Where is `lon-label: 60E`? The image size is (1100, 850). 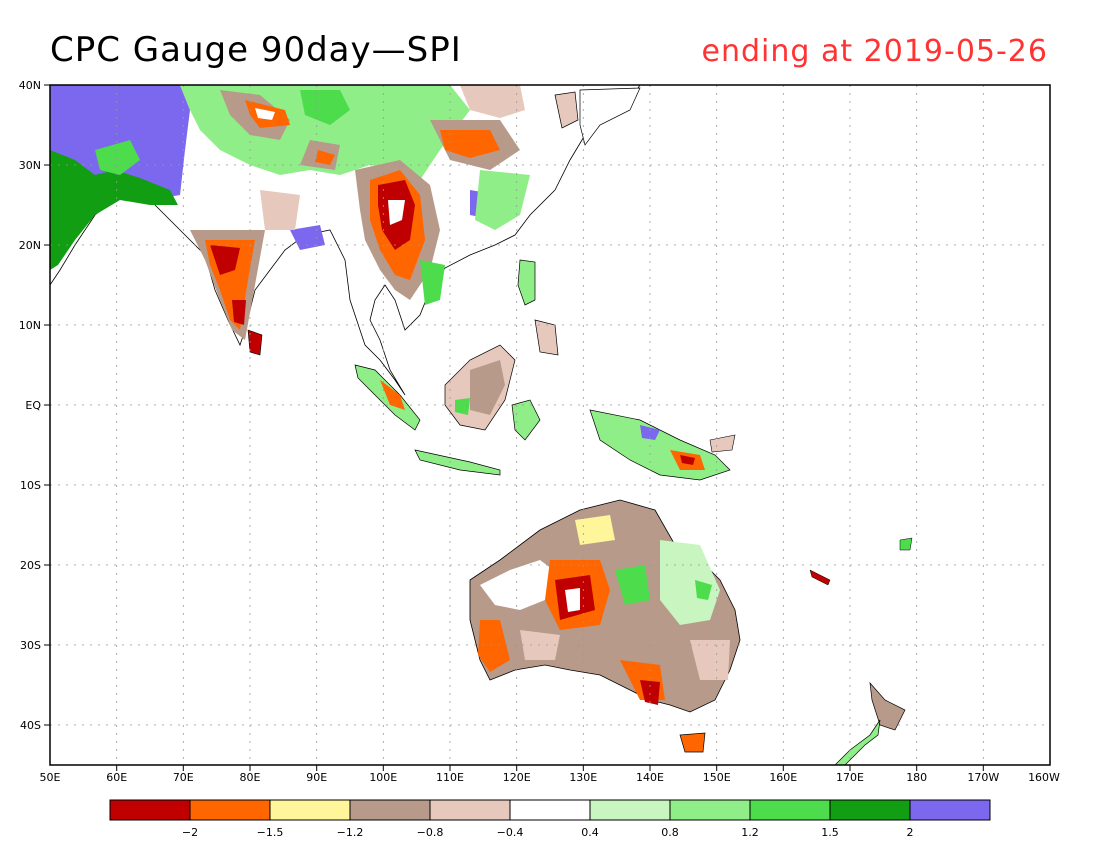
lon-label: 60E is located at coordinates (116, 777).